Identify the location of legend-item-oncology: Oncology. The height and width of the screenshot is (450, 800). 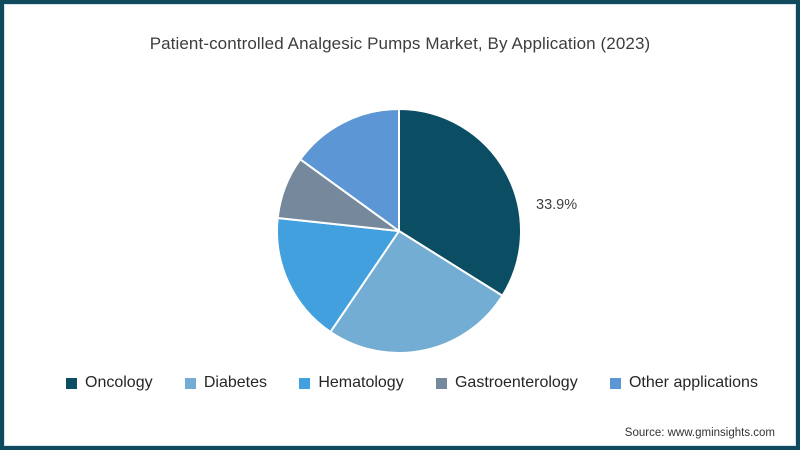
(109, 383).